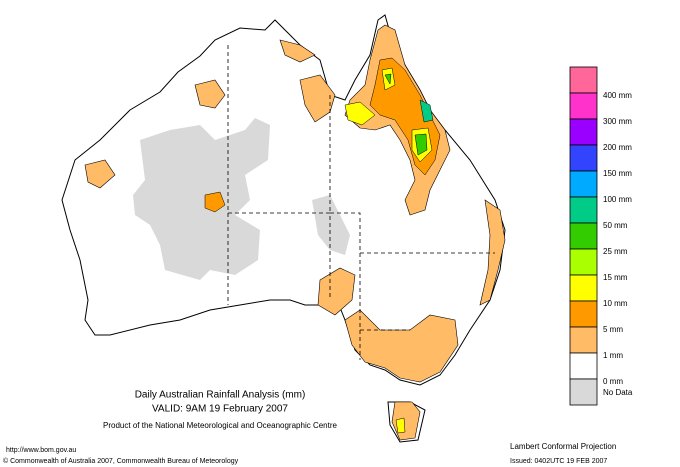 The height and width of the screenshot is (467, 680). Describe the element at coordinates (613, 381) in the screenshot. I see `legend-label: 0 mm` at that location.